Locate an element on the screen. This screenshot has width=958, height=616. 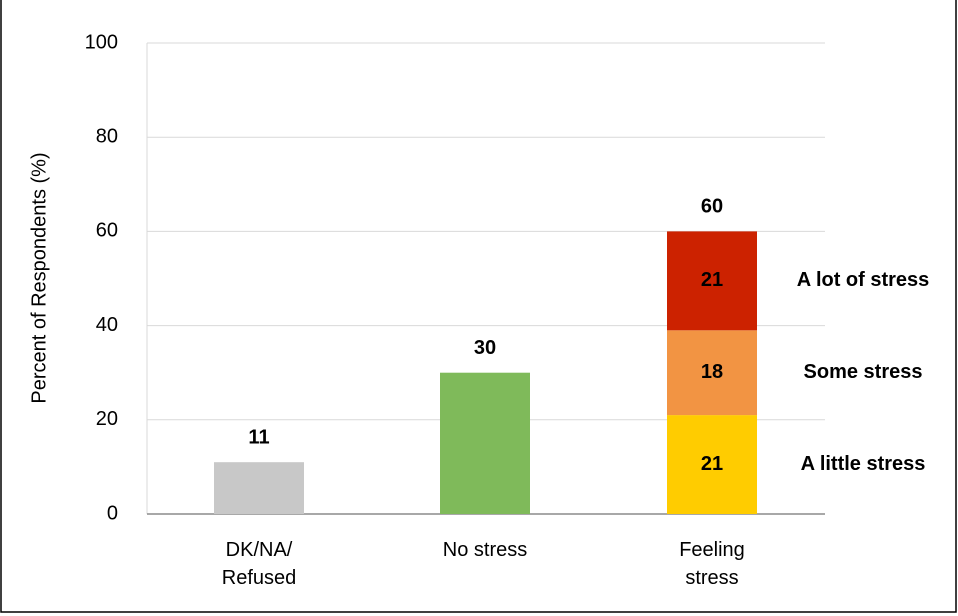
y-tick-label: 80 is located at coordinates (107, 136).